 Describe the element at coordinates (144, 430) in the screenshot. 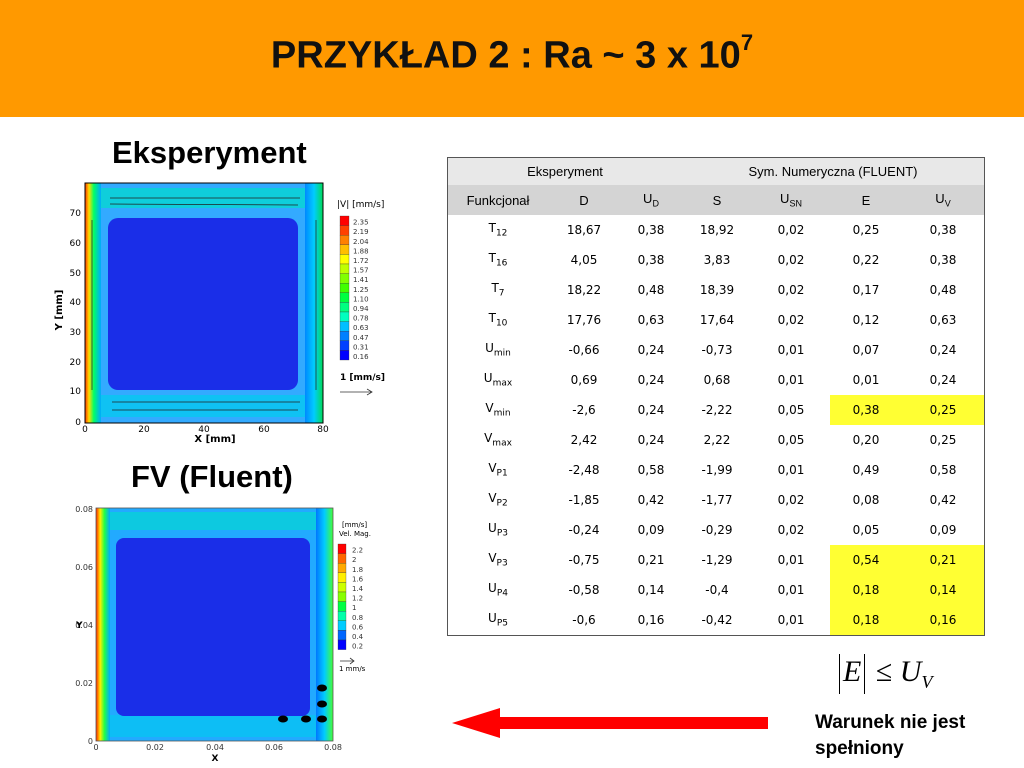

I see `exp-xtick-1: 20` at that location.